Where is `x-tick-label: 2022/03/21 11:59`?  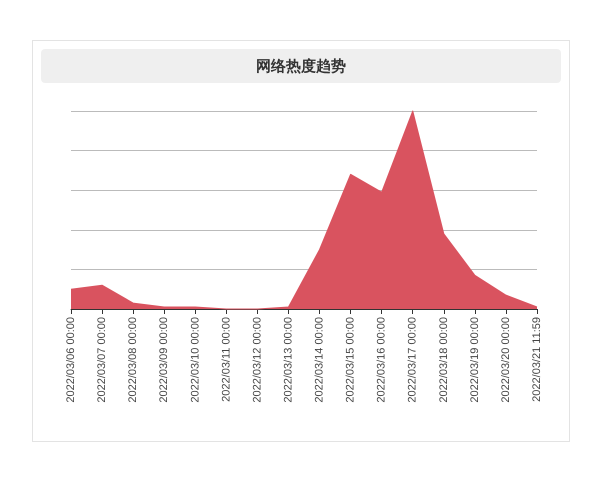
x-tick-label: 2022/03/21 11:59 is located at coordinates (537, 359).